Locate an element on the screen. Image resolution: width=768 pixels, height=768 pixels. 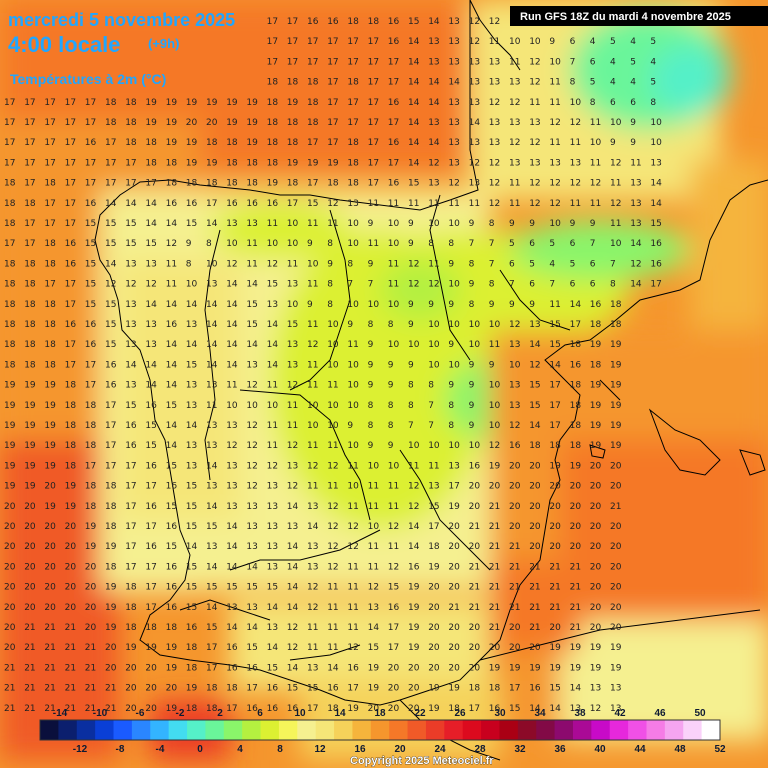
grid-value: 7 is located at coordinates (512, 285).